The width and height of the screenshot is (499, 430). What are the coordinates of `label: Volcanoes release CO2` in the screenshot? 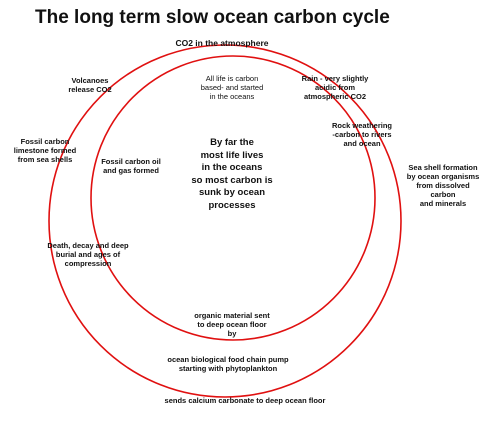 It's located at (89, 85).